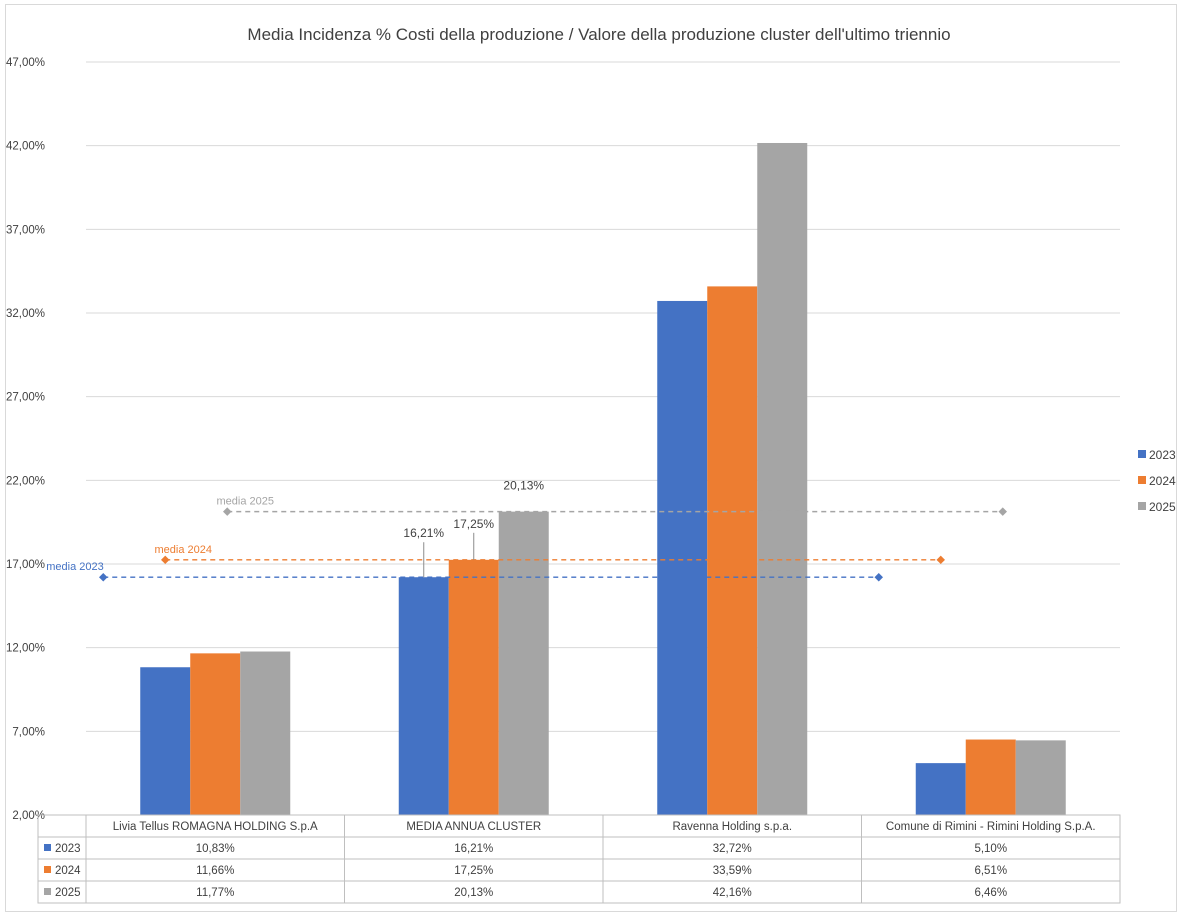 The image size is (1182, 918). I want to click on data-table-cell: 20,13%, so click(473, 893).